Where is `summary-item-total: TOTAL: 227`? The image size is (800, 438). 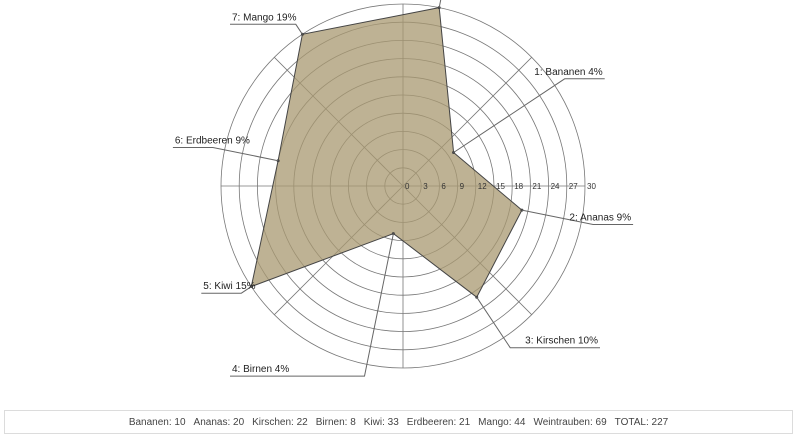 summary-item-total: TOTAL: 227 is located at coordinates (641, 422).